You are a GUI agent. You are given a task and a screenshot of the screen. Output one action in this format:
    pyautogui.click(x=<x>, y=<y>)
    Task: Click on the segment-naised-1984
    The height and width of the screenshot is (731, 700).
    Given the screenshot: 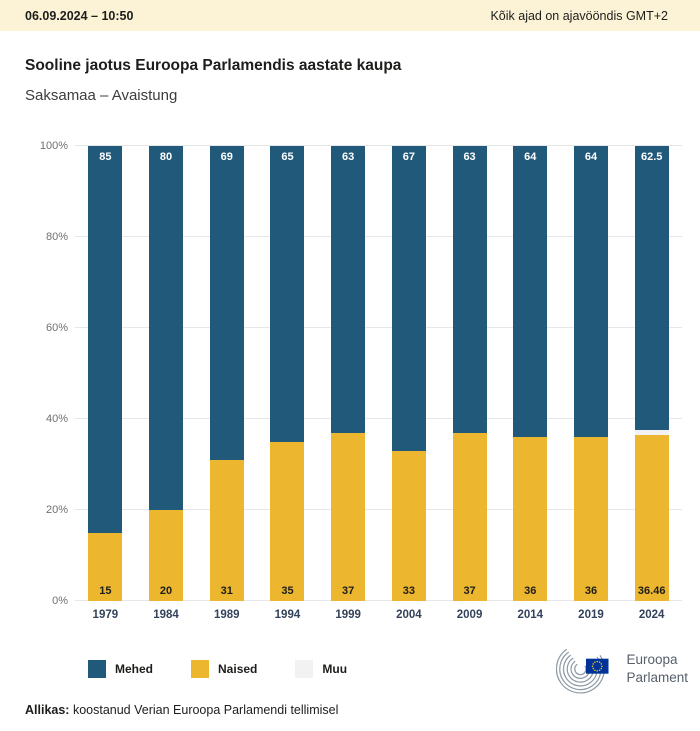 What is the action you would take?
    pyautogui.click(x=166, y=555)
    